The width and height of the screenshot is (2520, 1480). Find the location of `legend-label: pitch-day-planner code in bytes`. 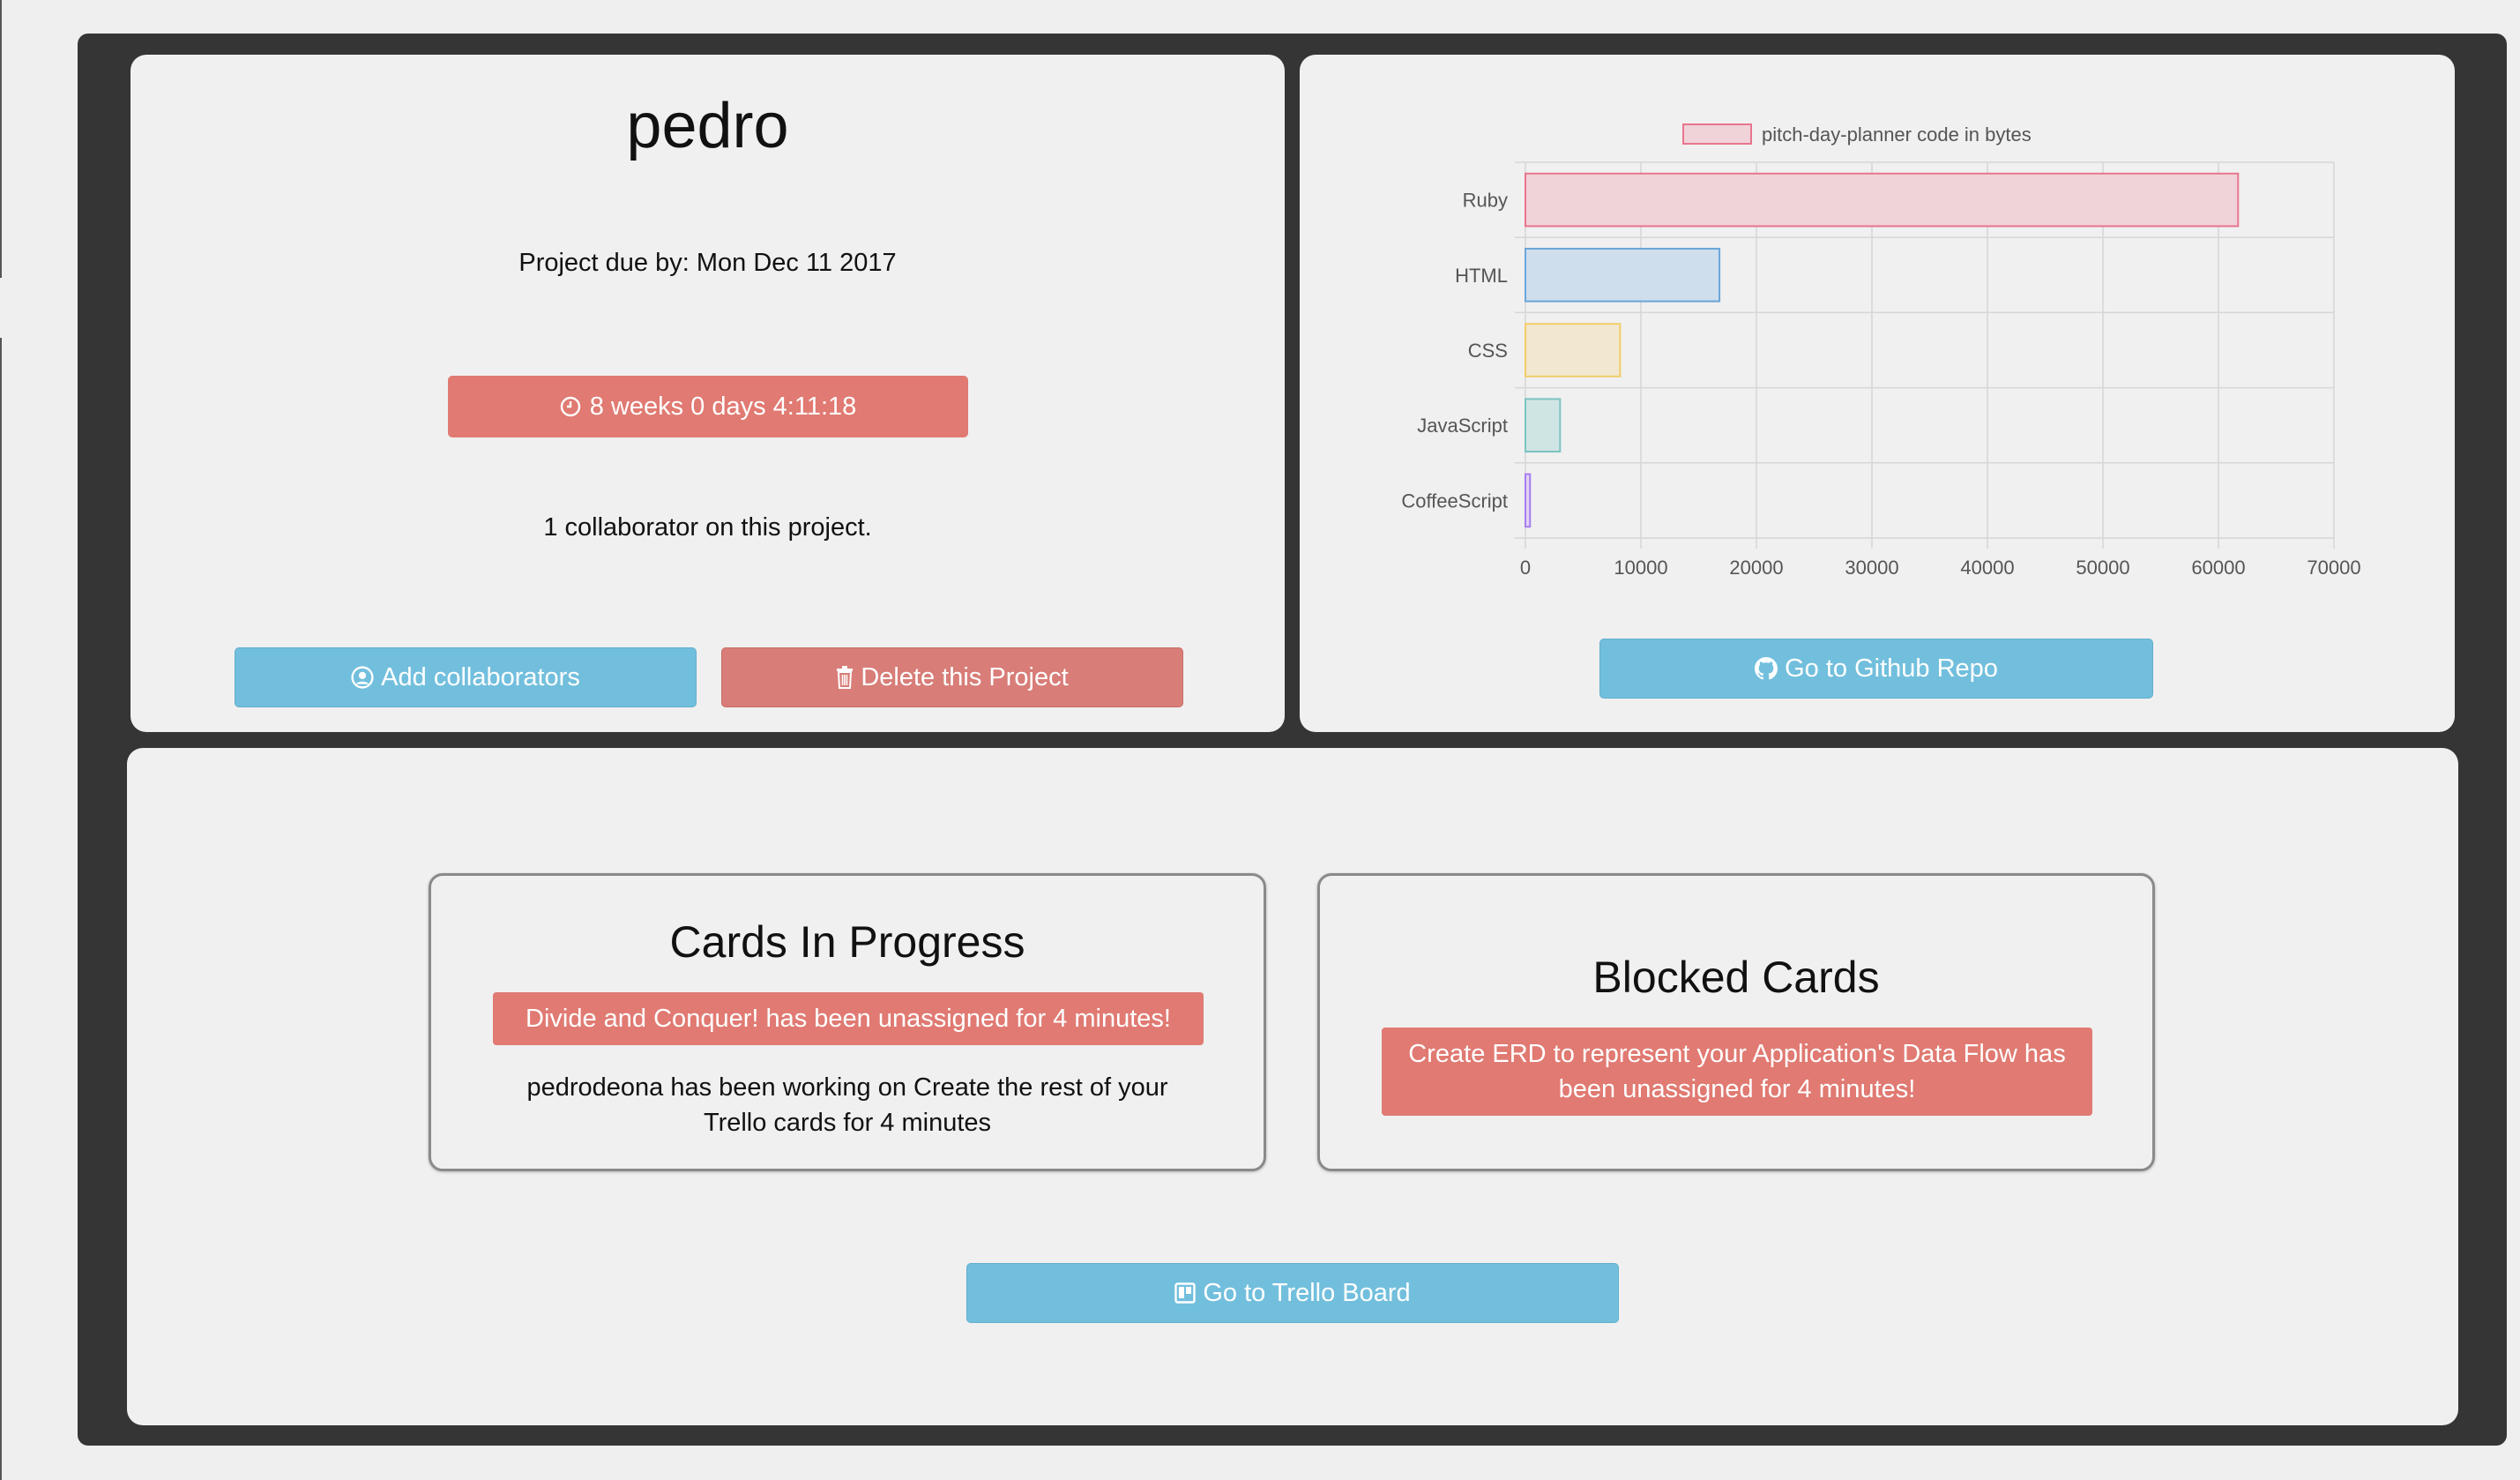

legend-label: pitch-day-planner code in bytes is located at coordinates (1897, 134).